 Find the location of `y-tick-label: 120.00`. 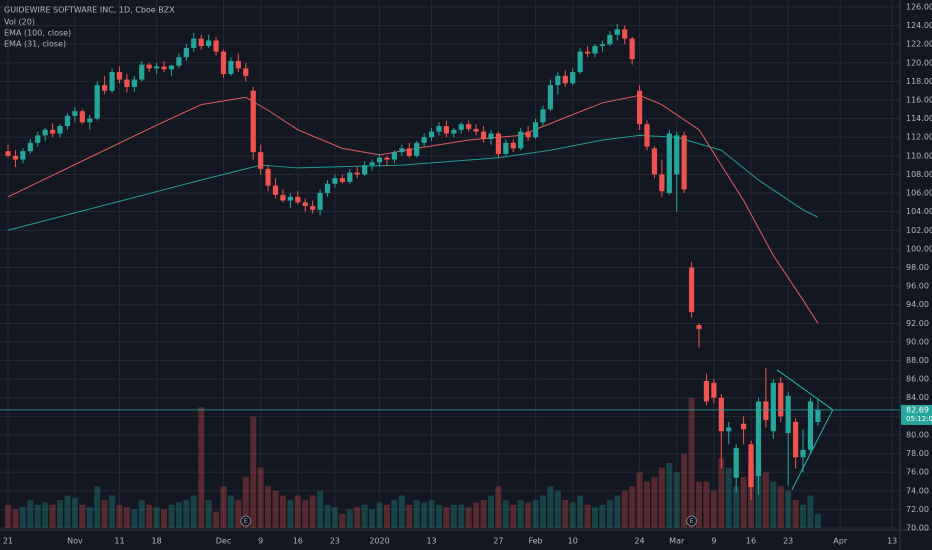

y-tick-label: 120.00 is located at coordinates (919, 62).